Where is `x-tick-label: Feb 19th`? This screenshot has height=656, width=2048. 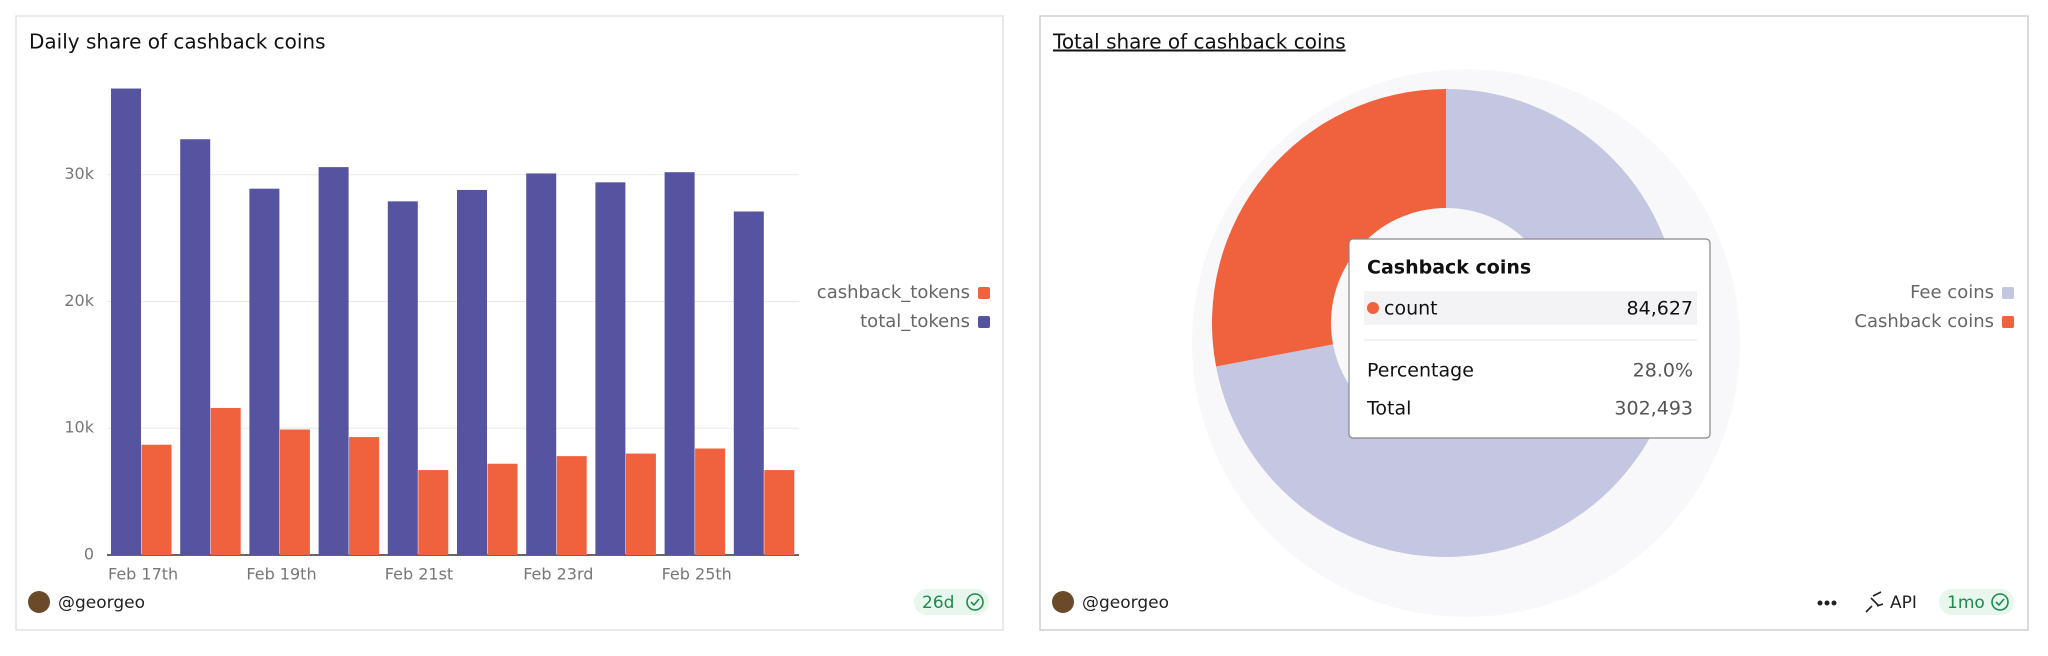
x-tick-label: Feb 19th is located at coordinates (281, 574).